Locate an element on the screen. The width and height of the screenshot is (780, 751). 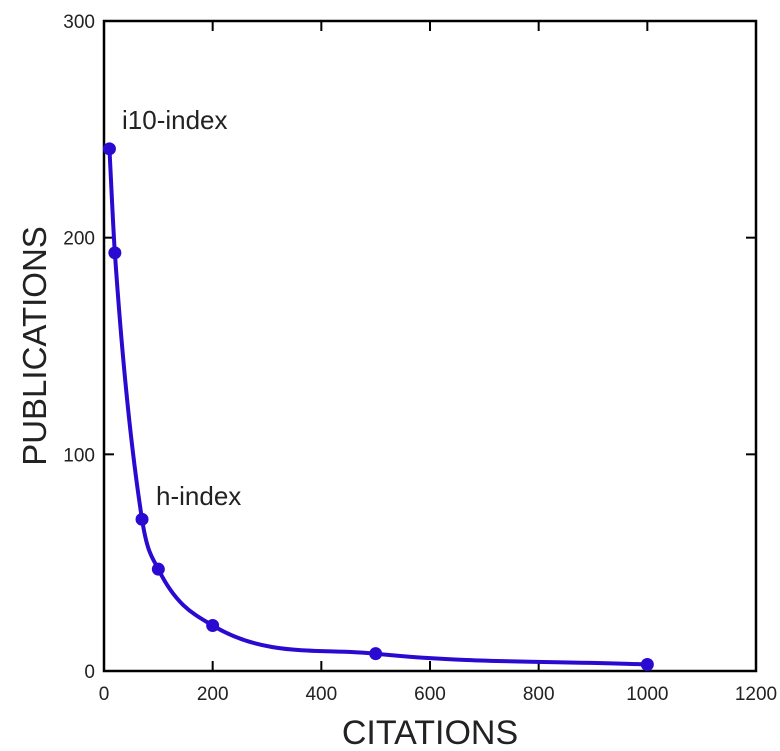
y-axis-title: PUBLICATIONS is located at coordinates (34, 346).